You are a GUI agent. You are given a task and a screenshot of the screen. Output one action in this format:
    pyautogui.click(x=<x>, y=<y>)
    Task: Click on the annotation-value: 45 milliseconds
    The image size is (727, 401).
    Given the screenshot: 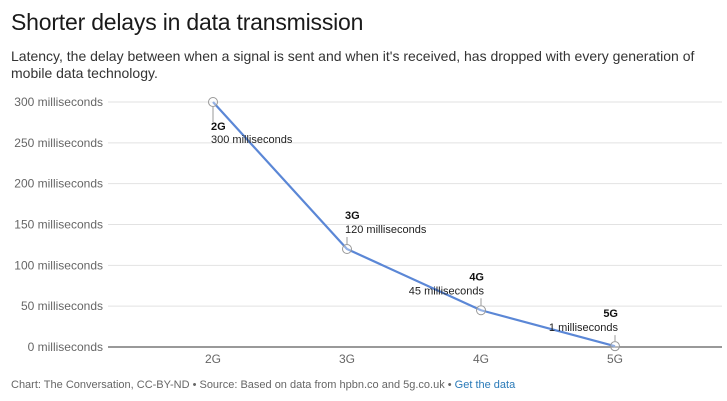 What is the action you would take?
    pyautogui.click(x=447, y=291)
    